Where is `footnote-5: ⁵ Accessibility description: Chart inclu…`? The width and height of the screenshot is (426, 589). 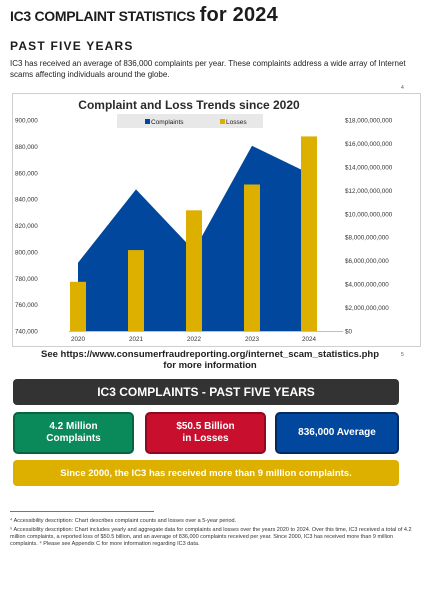 footnote-5: ⁵ Accessibility description: Chart inclu… is located at coordinates (211, 537).